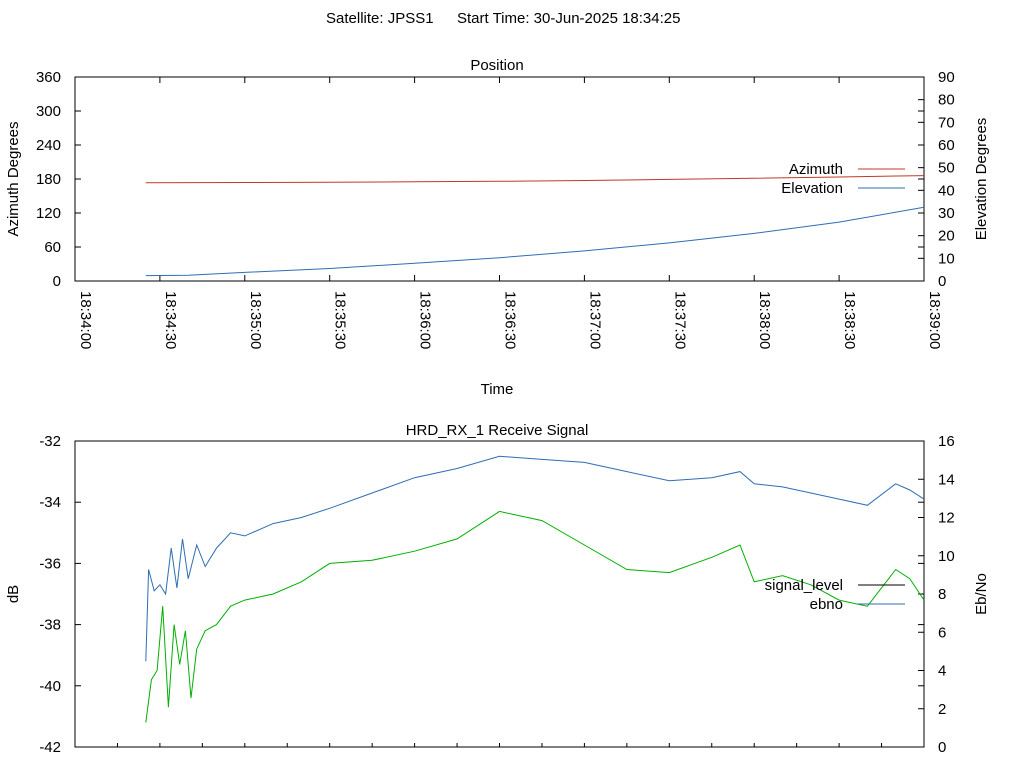 This screenshot has height=773, width=1024. What do you see at coordinates (981, 594) in the screenshot?
I see `ebno-axis-label: Eb/No` at bounding box center [981, 594].